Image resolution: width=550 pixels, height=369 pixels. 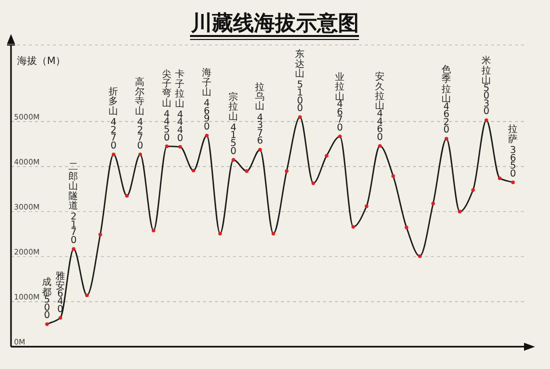 What do you see at coordinates (207, 99) in the screenshot?
I see `data-label: 海子山 4690` at bounding box center [207, 99].